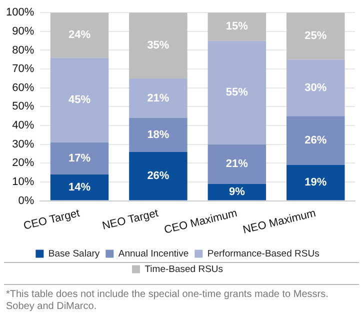 The width and height of the screenshot is (363, 320). I want to click on data-label: 18%, so click(158, 134).